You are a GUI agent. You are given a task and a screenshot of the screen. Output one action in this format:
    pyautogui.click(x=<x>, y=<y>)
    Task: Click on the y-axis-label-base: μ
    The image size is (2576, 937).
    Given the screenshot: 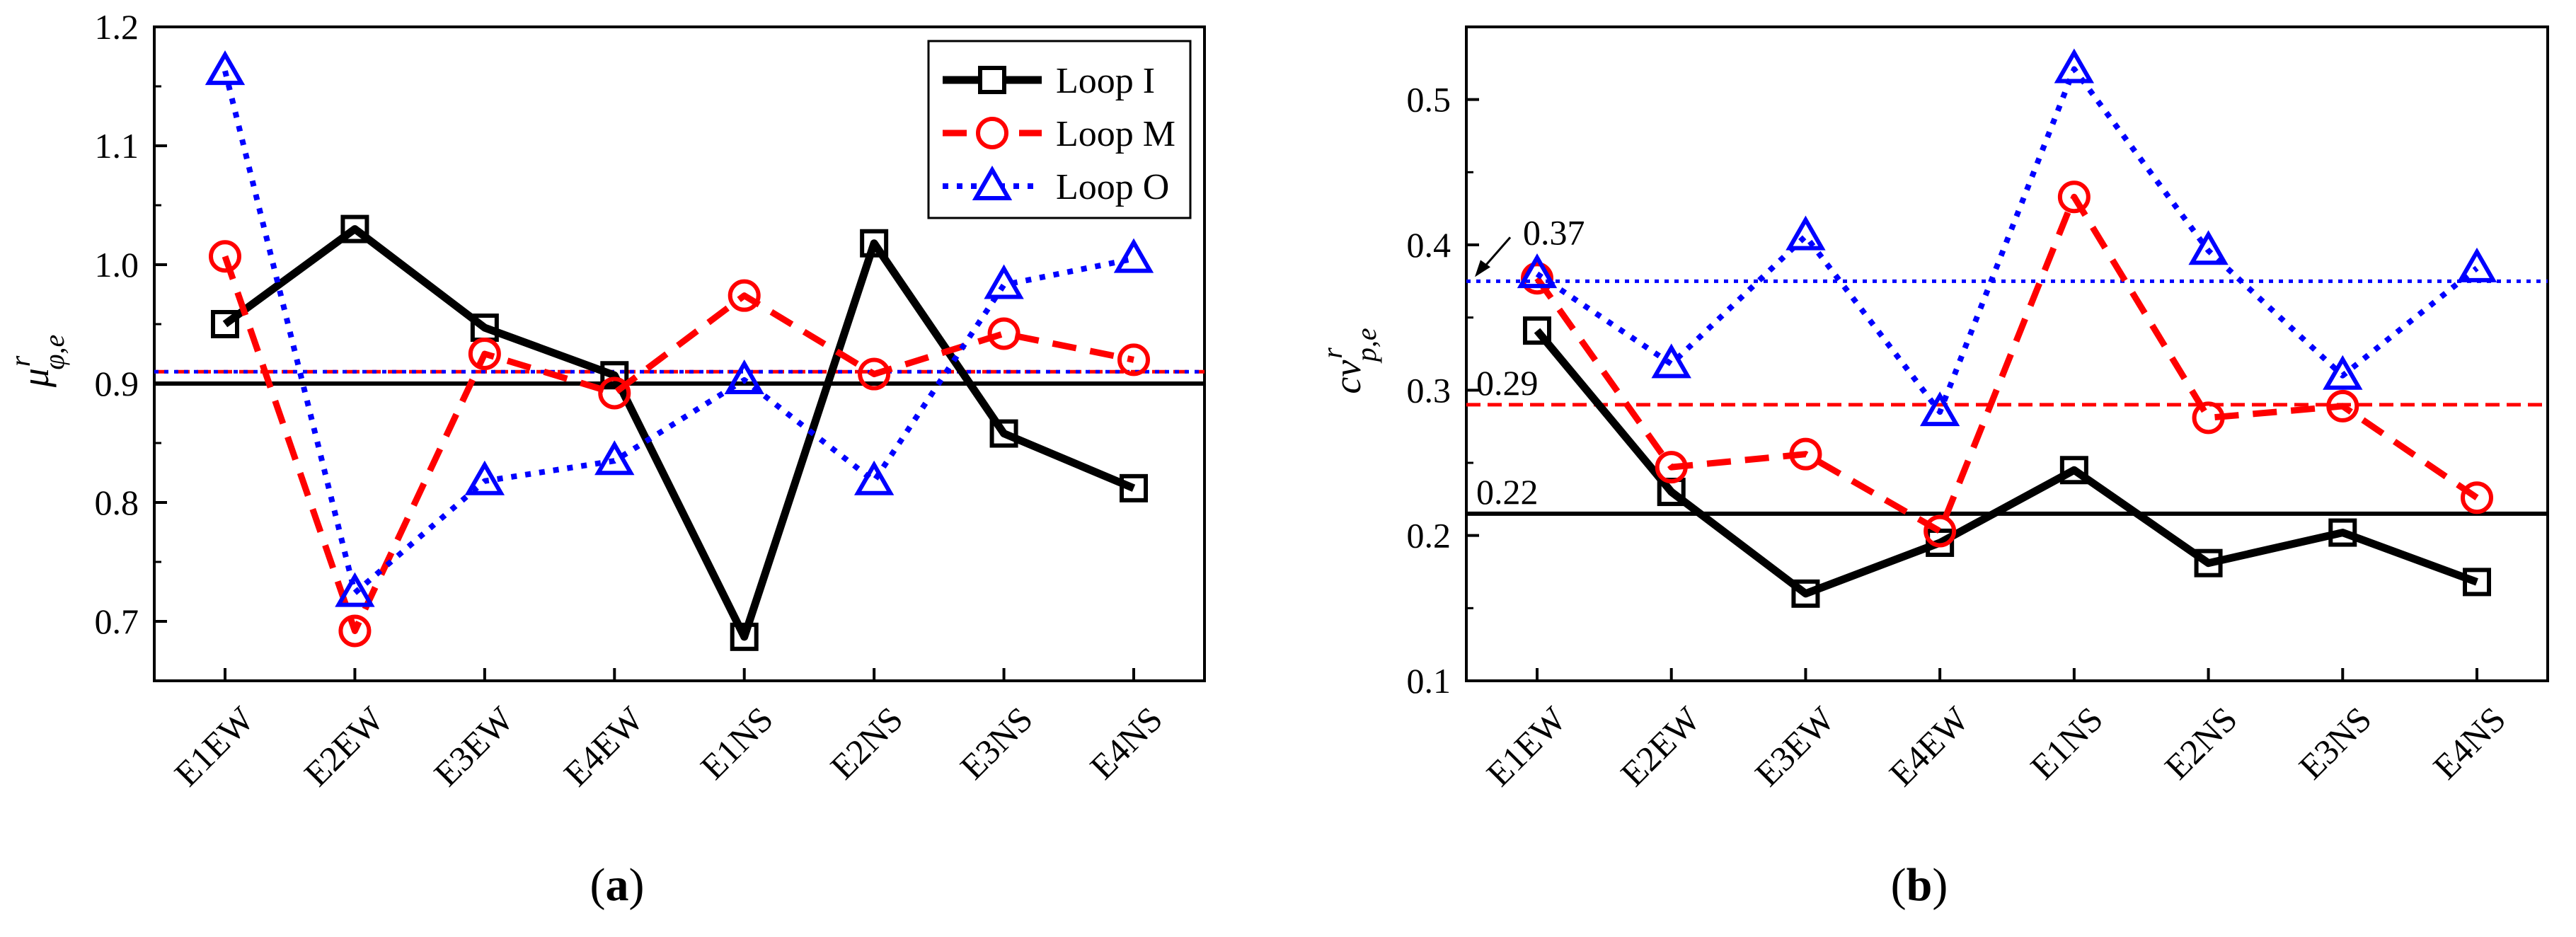 What is the action you would take?
    pyautogui.click(x=36, y=378)
    